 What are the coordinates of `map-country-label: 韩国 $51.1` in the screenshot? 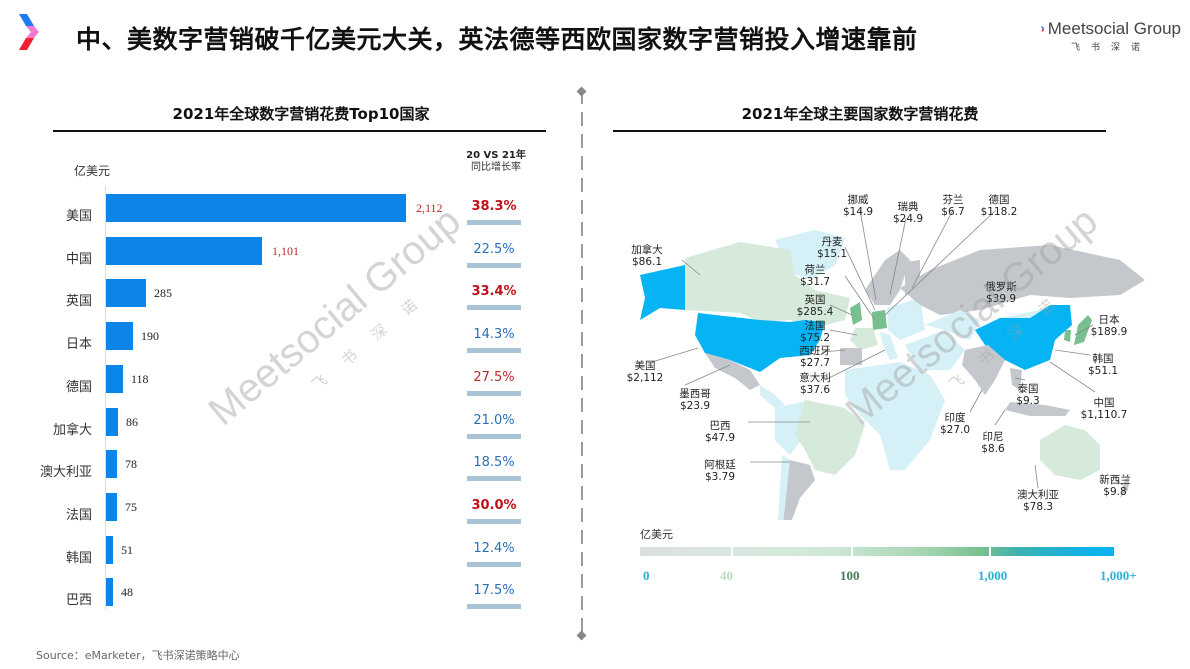 It's located at (1103, 365).